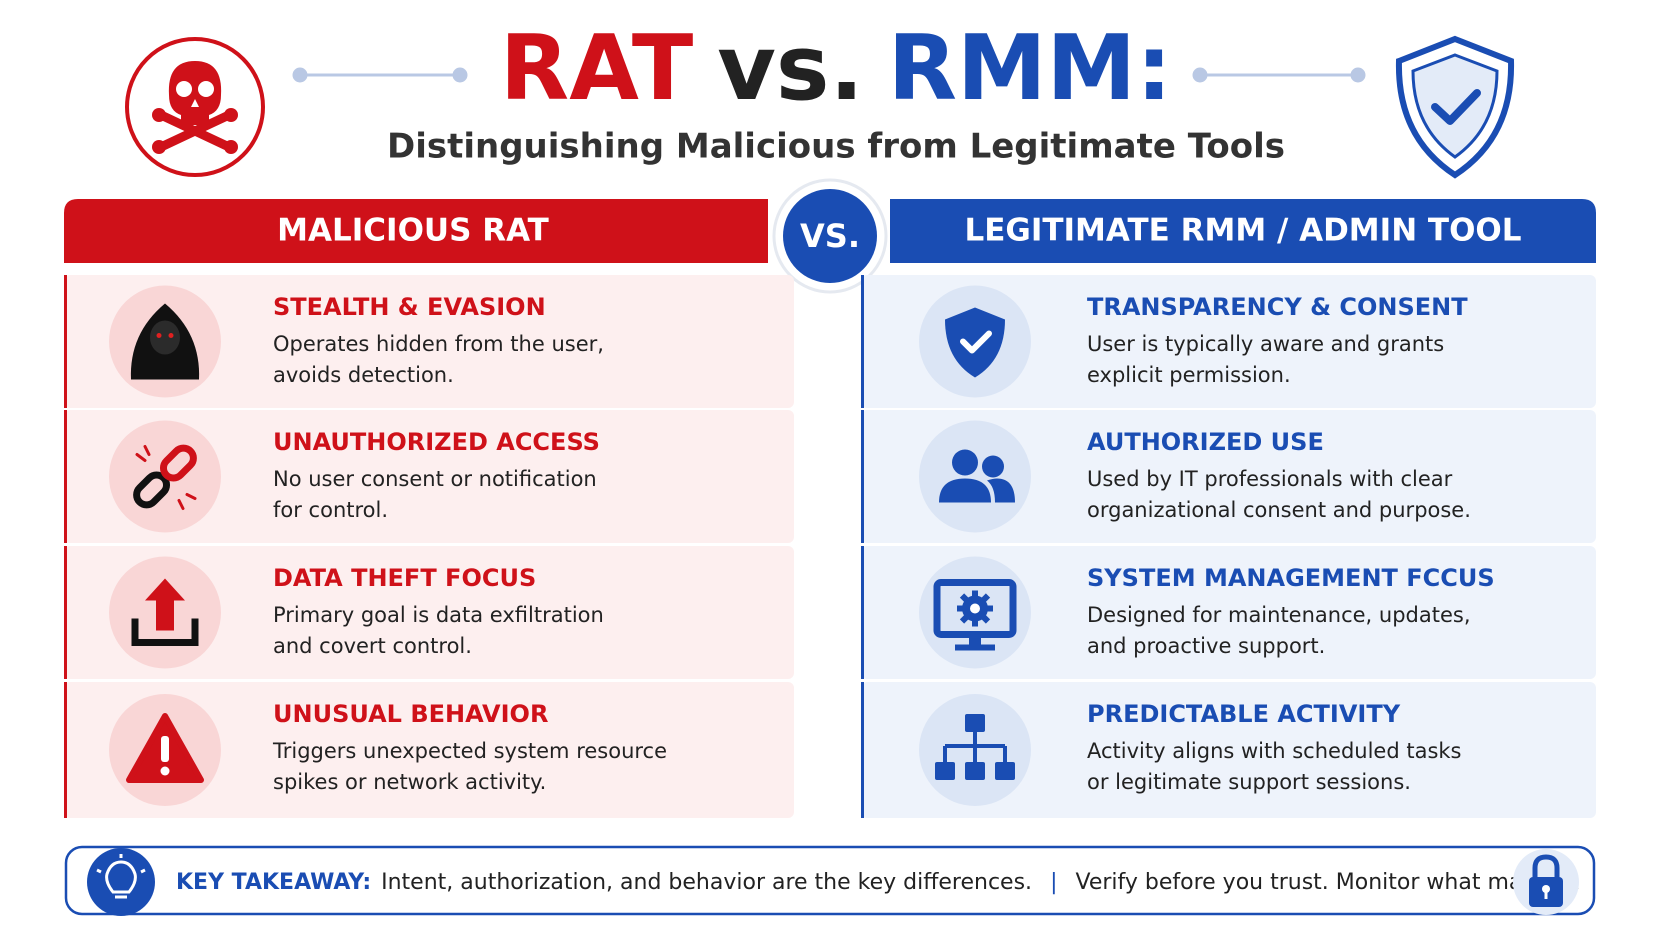 The width and height of the screenshot is (1672, 941). Describe the element at coordinates (1030, 68) in the screenshot. I see `title-rmm: RMM:` at that location.